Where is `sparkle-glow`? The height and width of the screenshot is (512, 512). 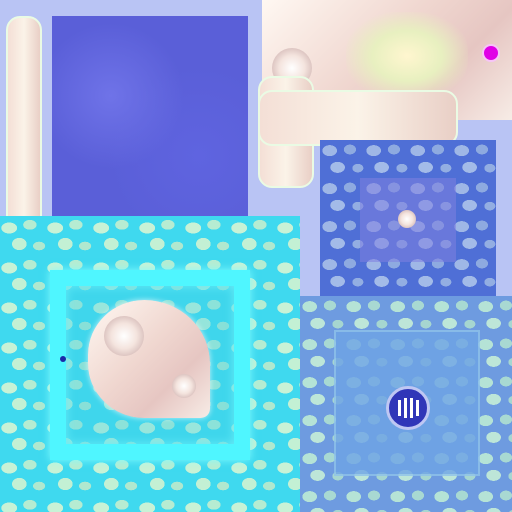
sparkle-glow is located at coordinates (407, 56).